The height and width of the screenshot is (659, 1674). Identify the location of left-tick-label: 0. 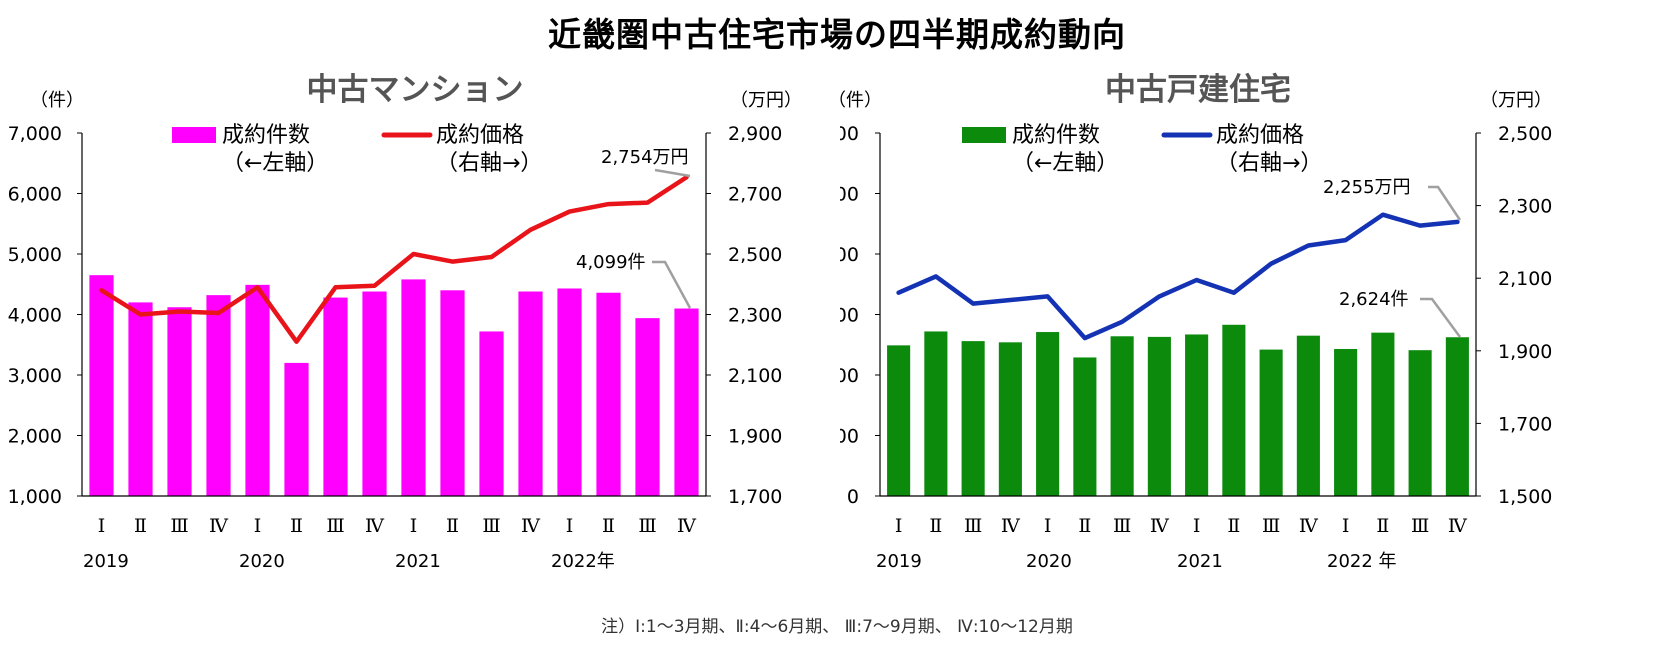
(853, 497).